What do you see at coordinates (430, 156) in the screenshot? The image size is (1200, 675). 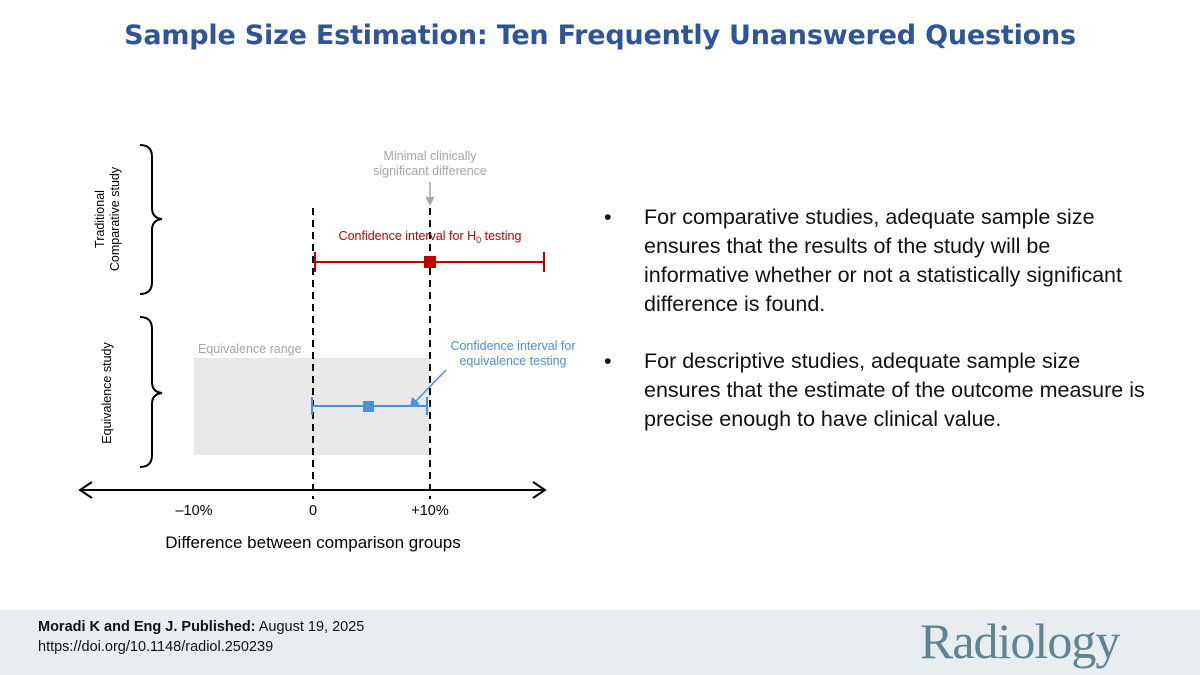 I see `mcsd-label-line1: Minimal clinically` at bounding box center [430, 156].